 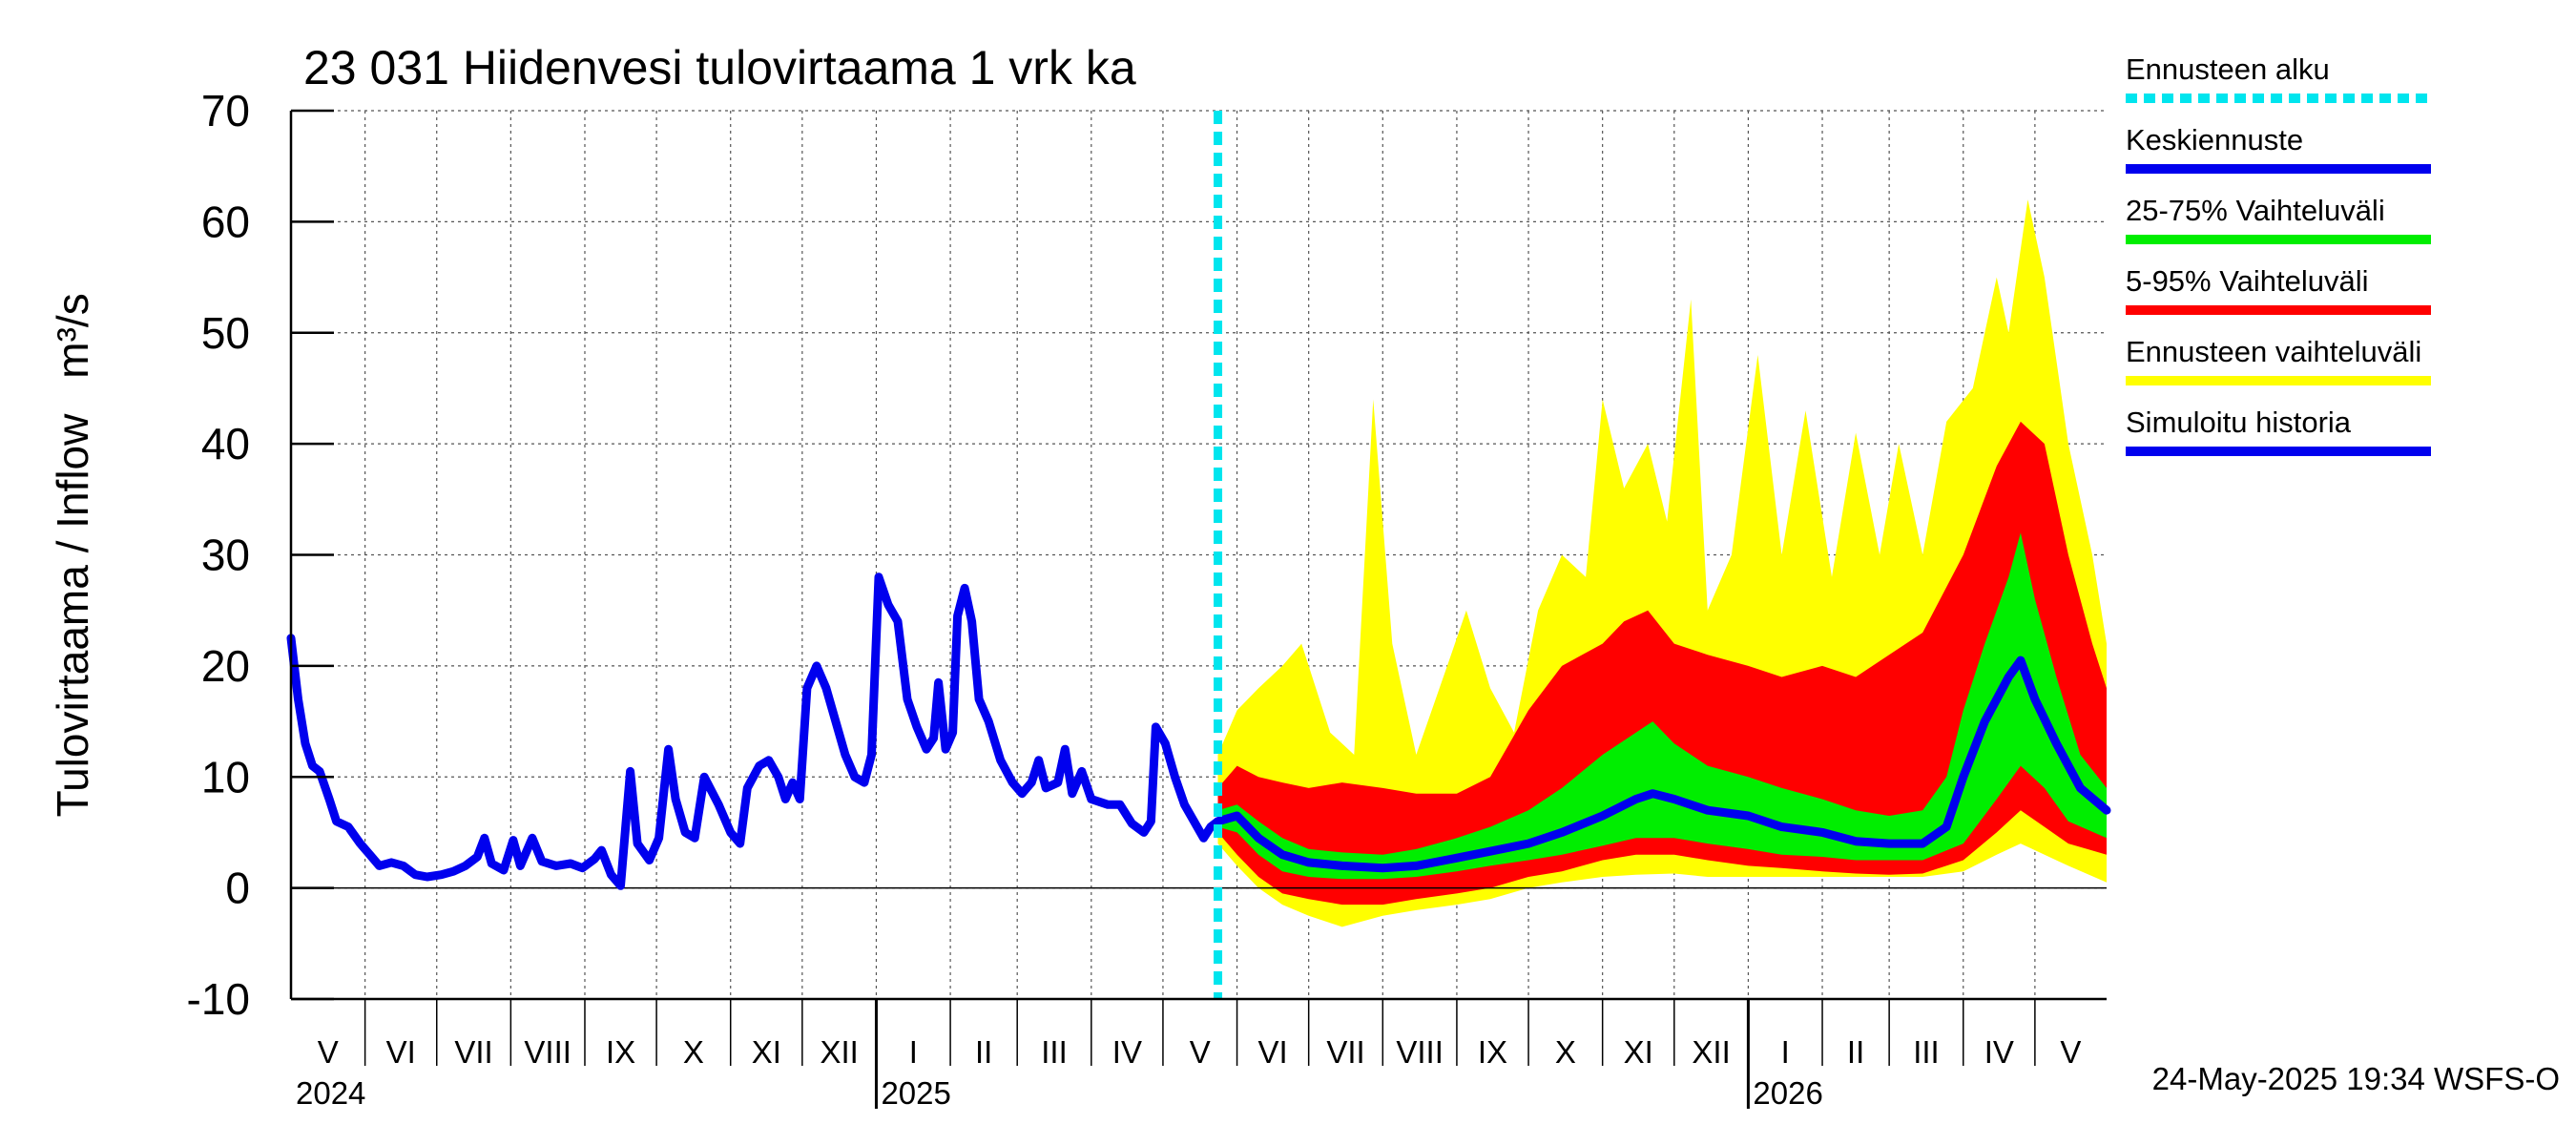 I want to click on band-25-75-vaihteluv-li, so click(x=1662, y=706).